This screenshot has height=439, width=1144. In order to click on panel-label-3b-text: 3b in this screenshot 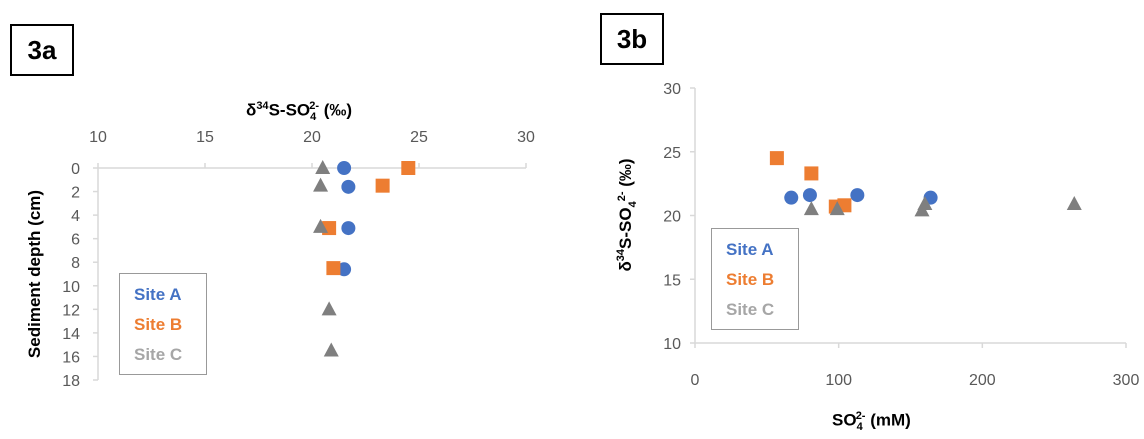, I will do `click(632, 38)`.